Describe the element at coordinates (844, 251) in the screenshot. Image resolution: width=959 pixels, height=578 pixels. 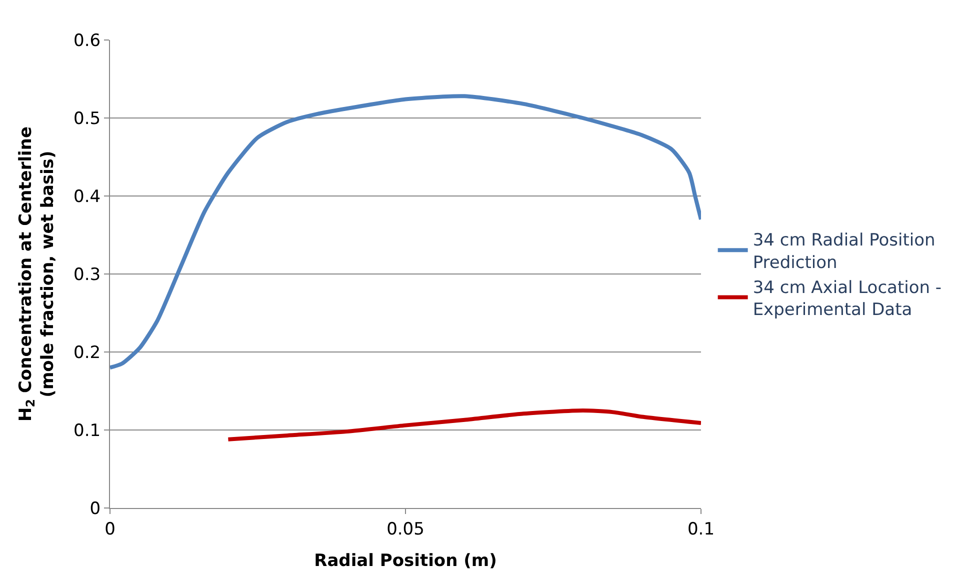
I see `legend-label: 34 cm Radial Position Prediction` at that location.